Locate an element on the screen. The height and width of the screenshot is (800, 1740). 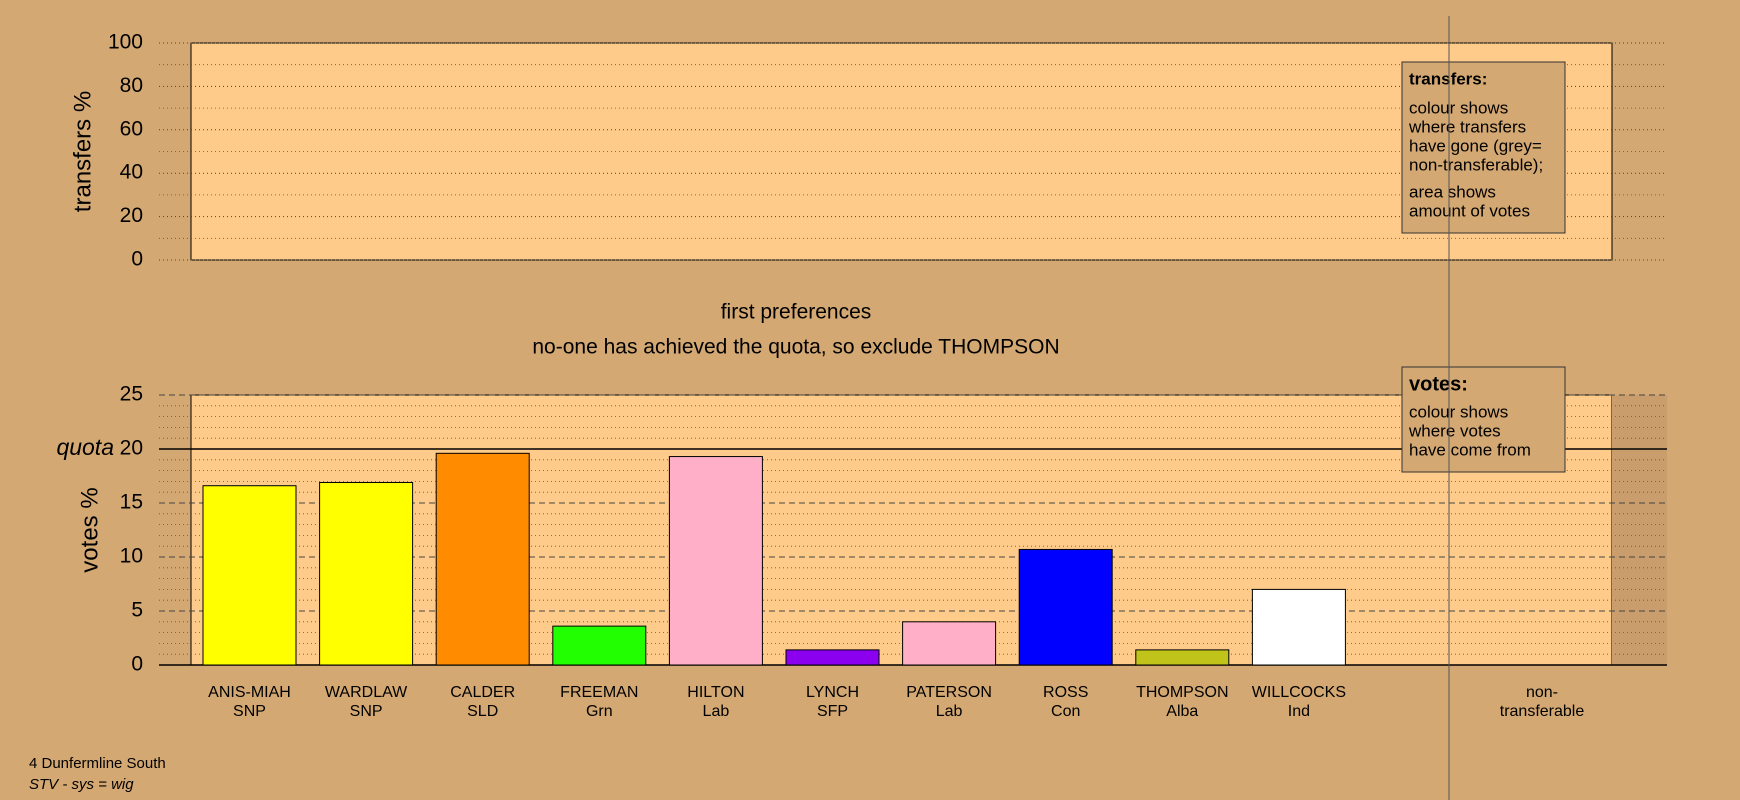
y-tick-label: 40 is located at coordinates (131, 172).